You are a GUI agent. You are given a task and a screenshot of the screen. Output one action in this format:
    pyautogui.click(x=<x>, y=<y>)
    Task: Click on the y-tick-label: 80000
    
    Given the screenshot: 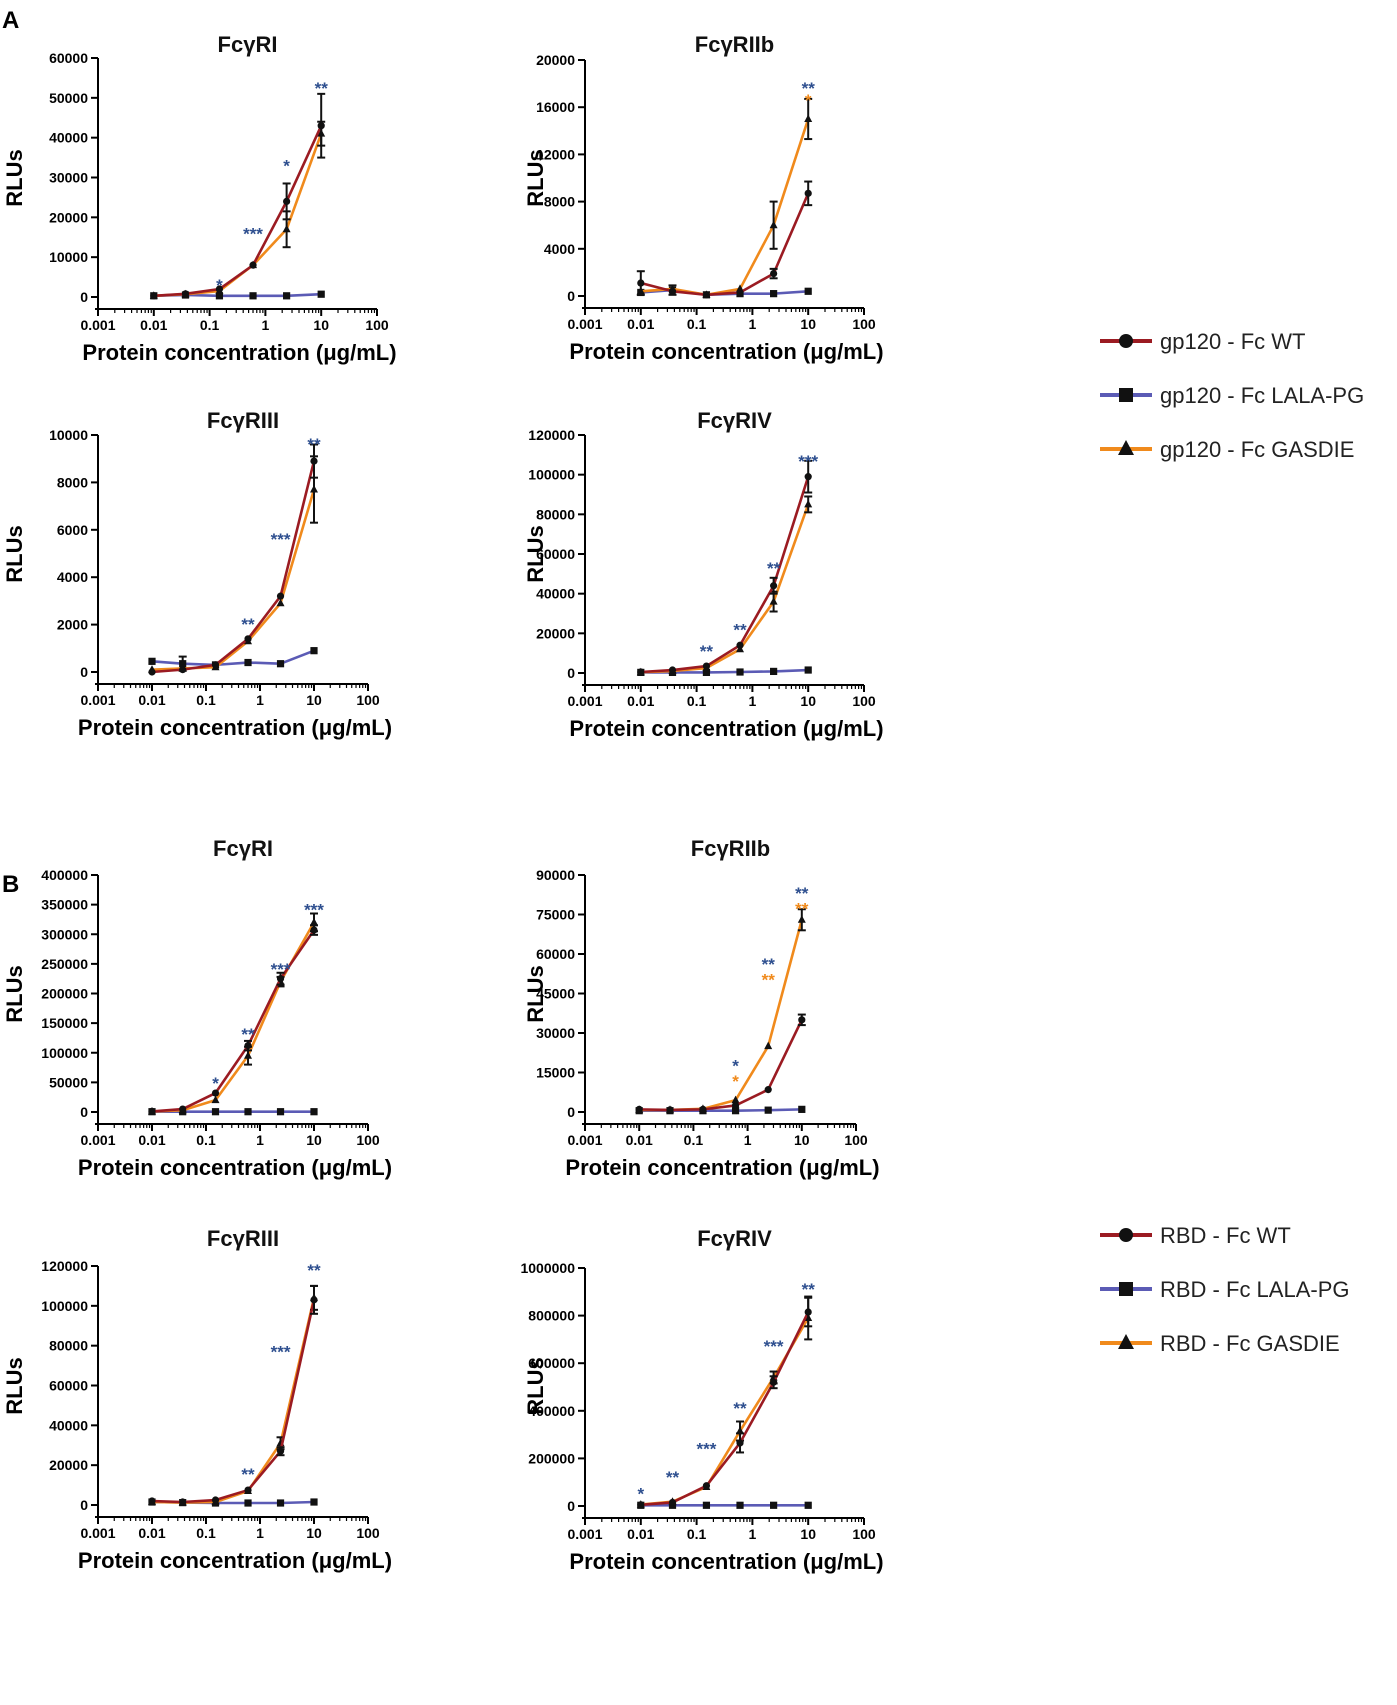 What is the action you would take?
    pyautogui.click(x=68, y=1346)
    